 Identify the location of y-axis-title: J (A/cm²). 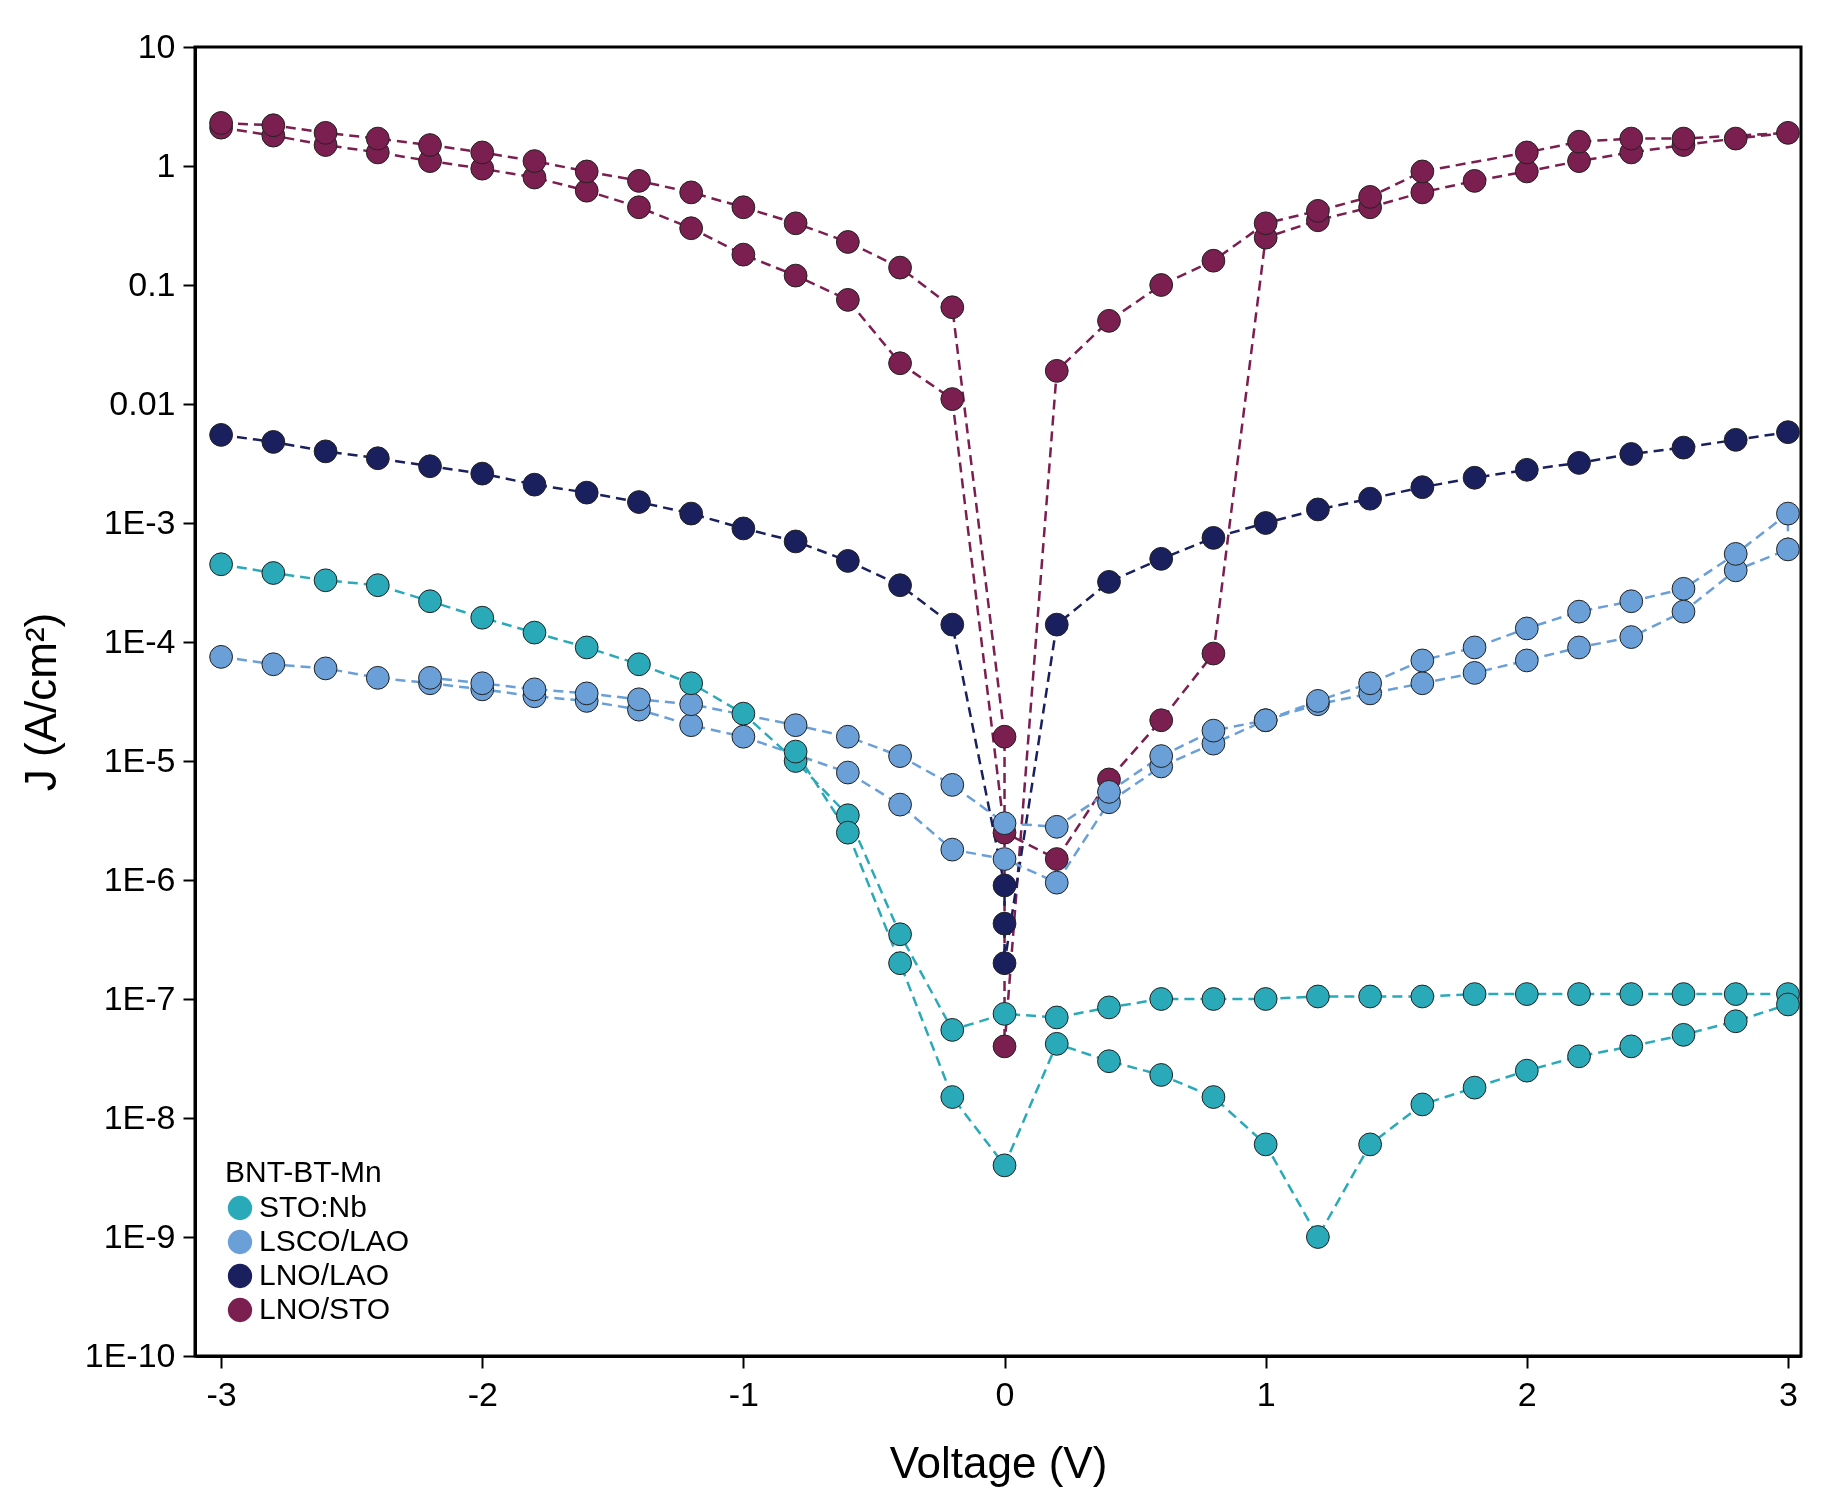
(40, 702).